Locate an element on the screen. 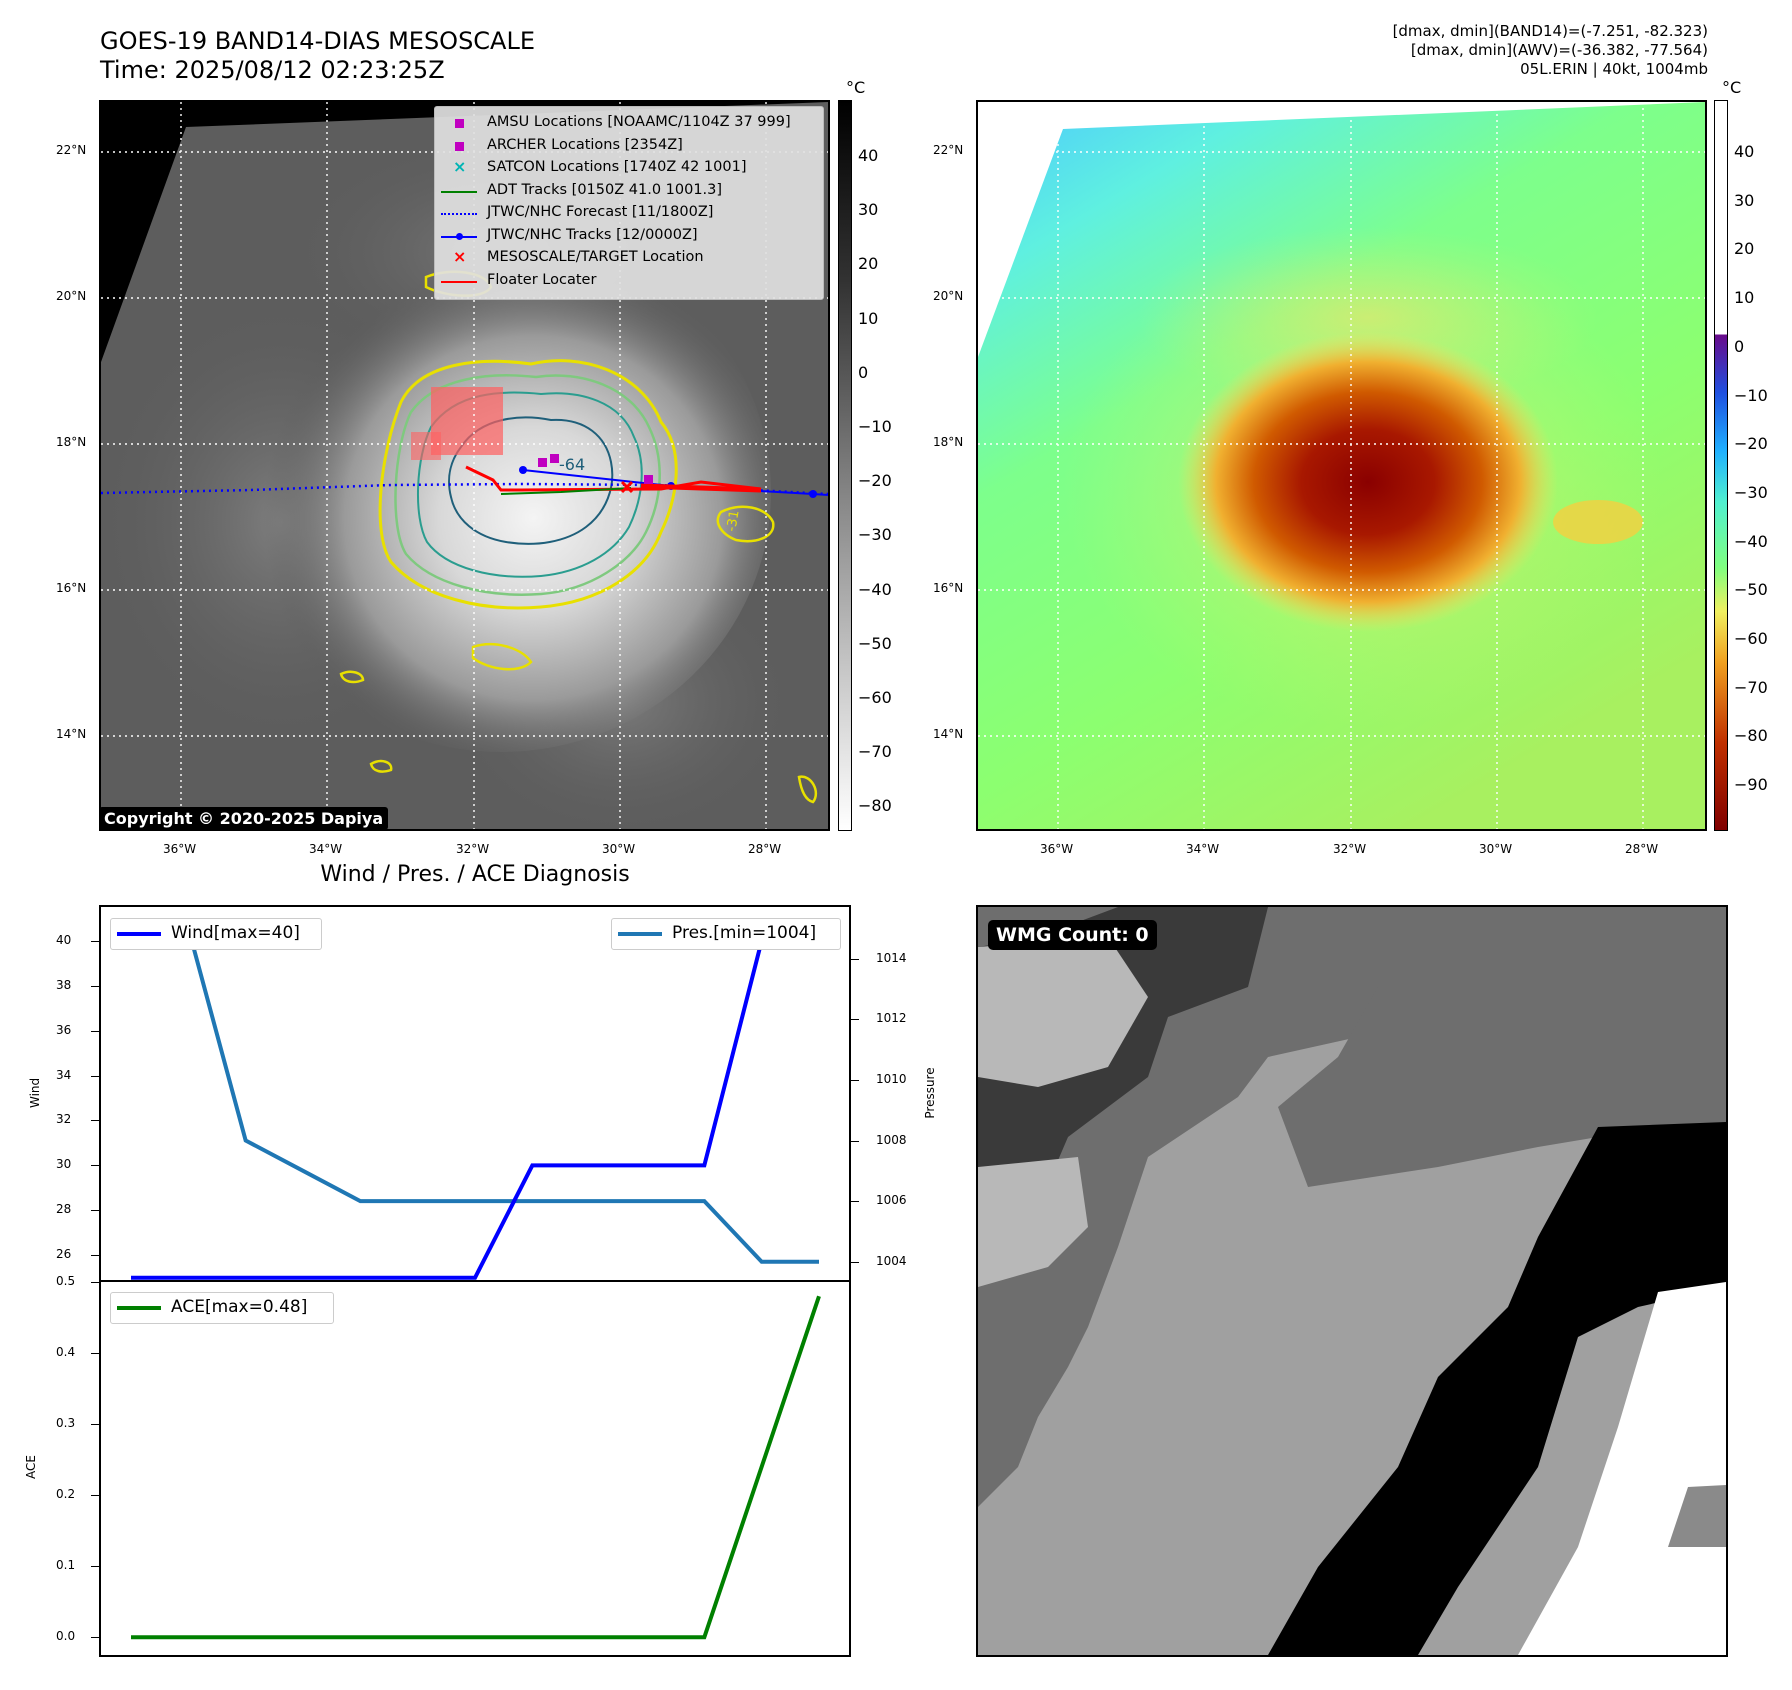 The height and width of the screenshot is (1690, 1792). jtwc-track-point is located at coordinates (813, 494).